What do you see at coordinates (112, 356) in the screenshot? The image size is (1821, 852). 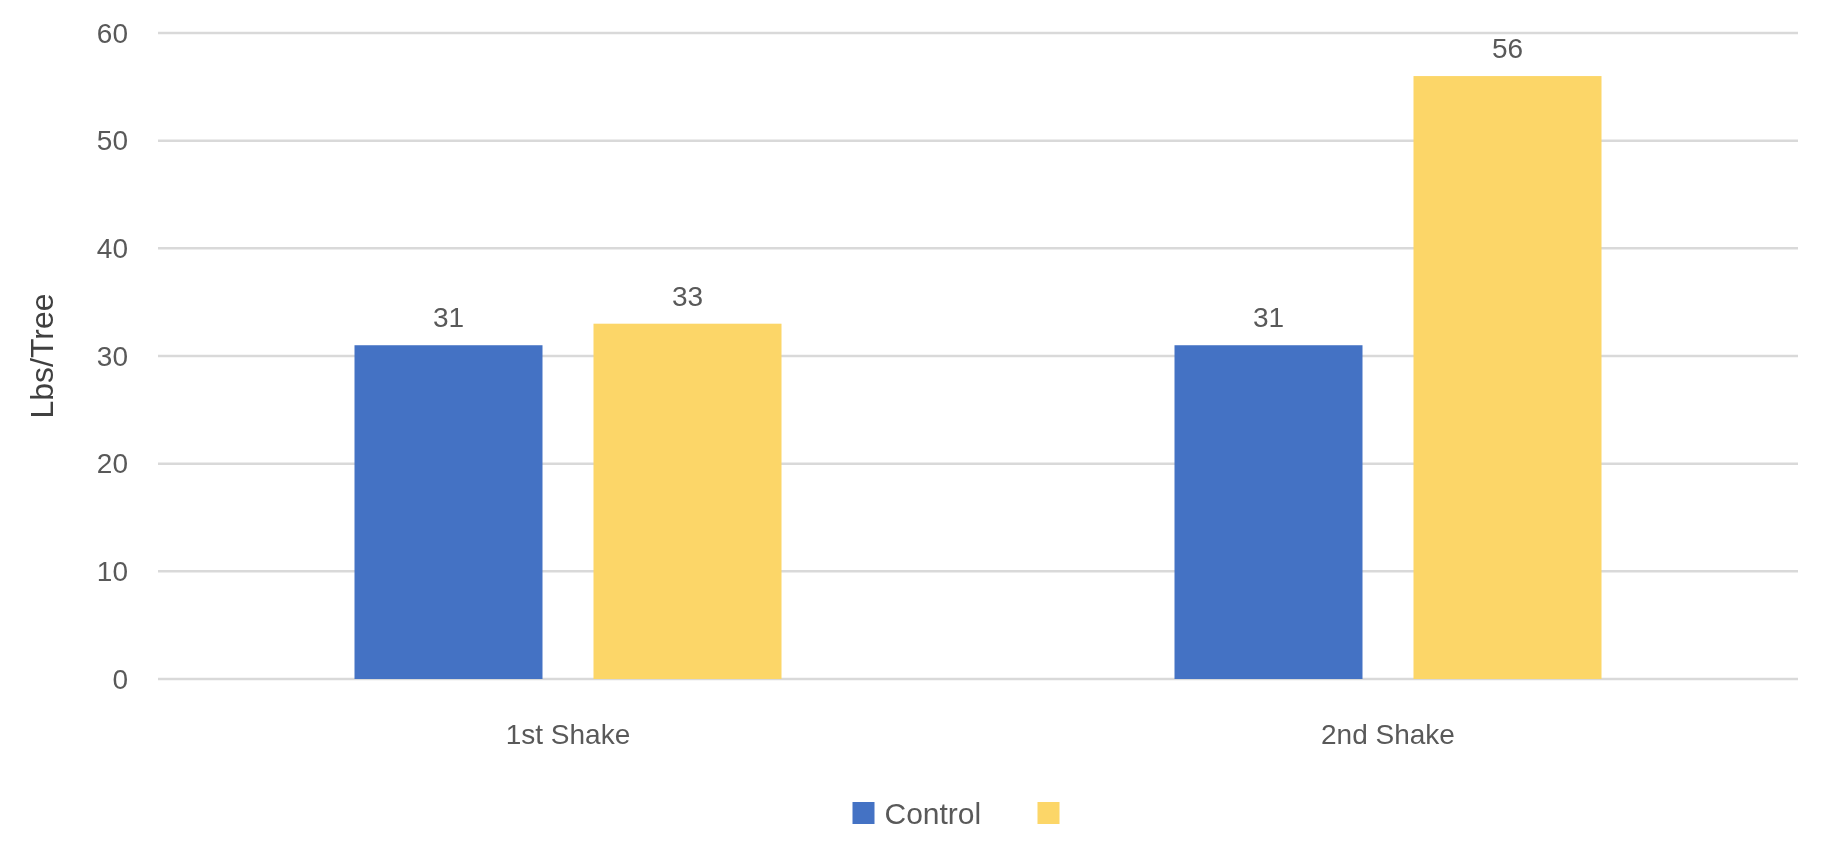 I see `y-tick-label: 30` at bounding box center [112, 356].